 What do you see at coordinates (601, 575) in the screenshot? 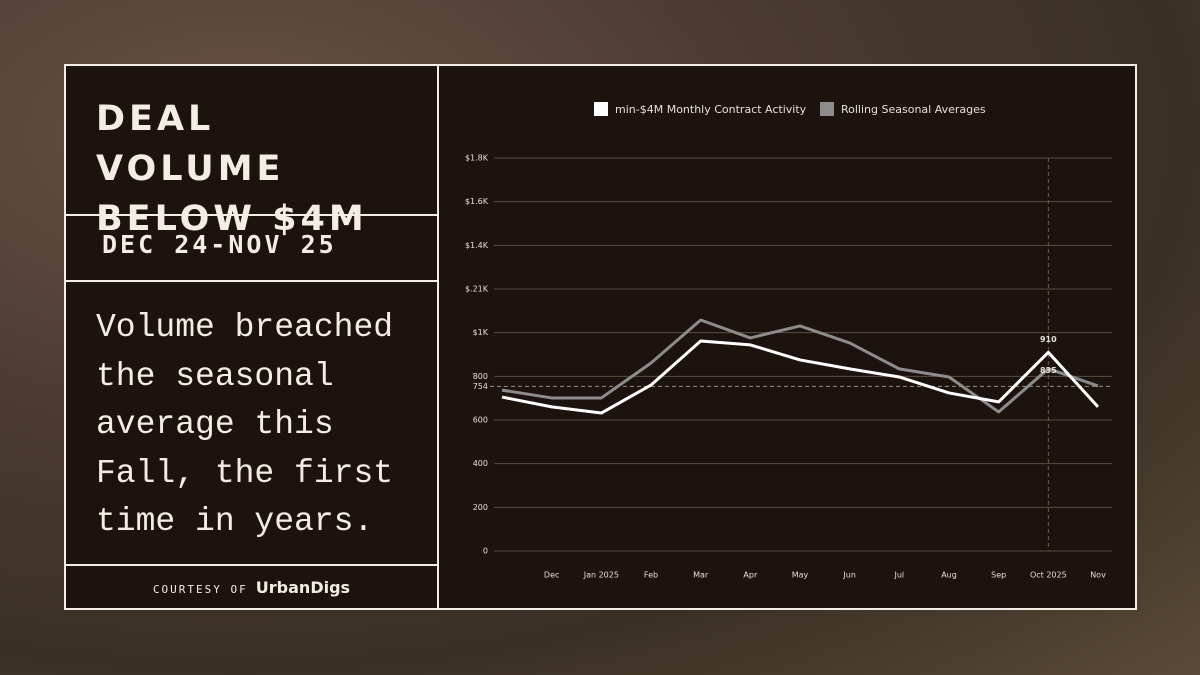
I see `x-tick-label: Jan 2025` at bounding box center [601, 575].